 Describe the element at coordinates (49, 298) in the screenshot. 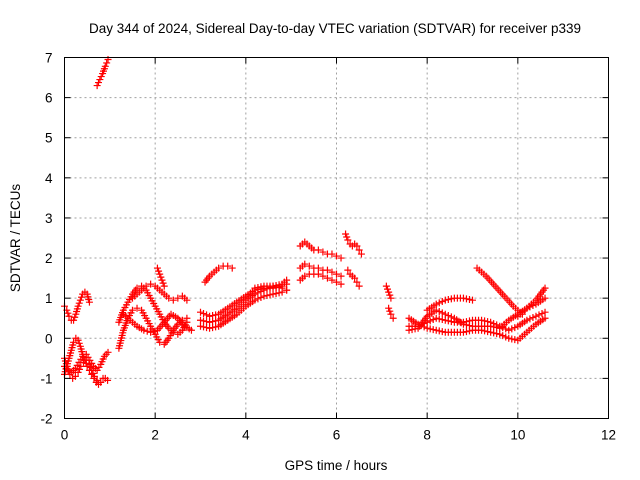

I see `y-tick-label: 1` at that location.